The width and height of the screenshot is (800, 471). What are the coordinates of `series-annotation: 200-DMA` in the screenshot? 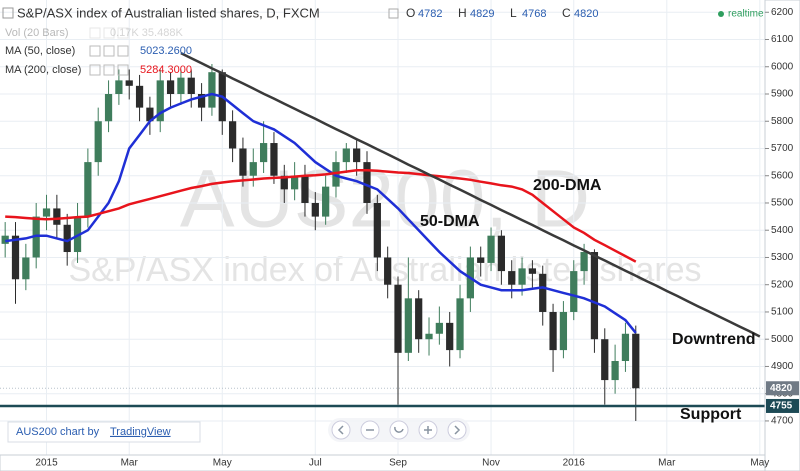 It's located at (567, 185).